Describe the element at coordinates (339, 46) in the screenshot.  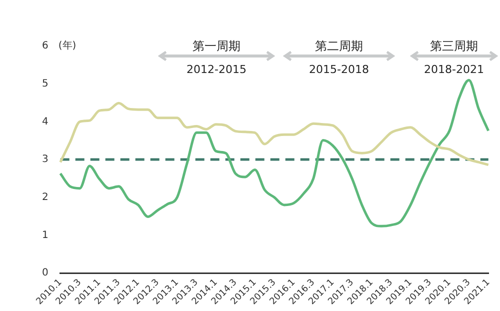
I see `annotation: 第二周期` at that location.